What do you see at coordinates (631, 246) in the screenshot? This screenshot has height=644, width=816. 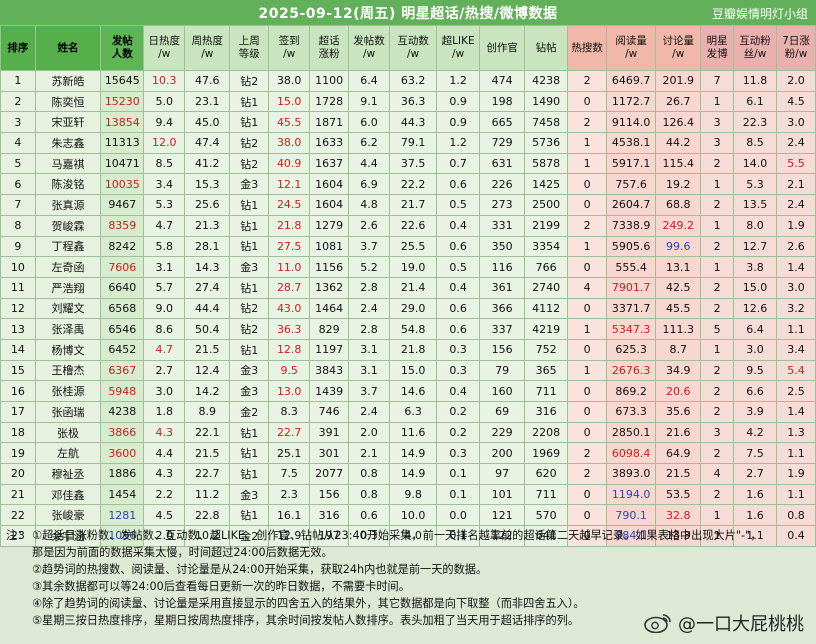 I see `cell-read: 5905.6` at bounding box center [631, 246].